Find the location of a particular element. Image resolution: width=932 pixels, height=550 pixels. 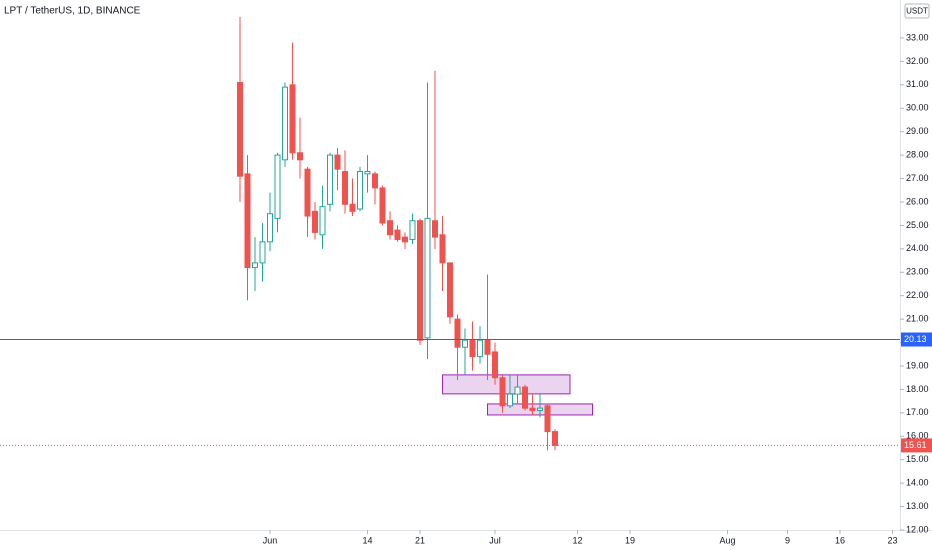

y-tick-label: 29.00 is located at coordinates (917, 131).